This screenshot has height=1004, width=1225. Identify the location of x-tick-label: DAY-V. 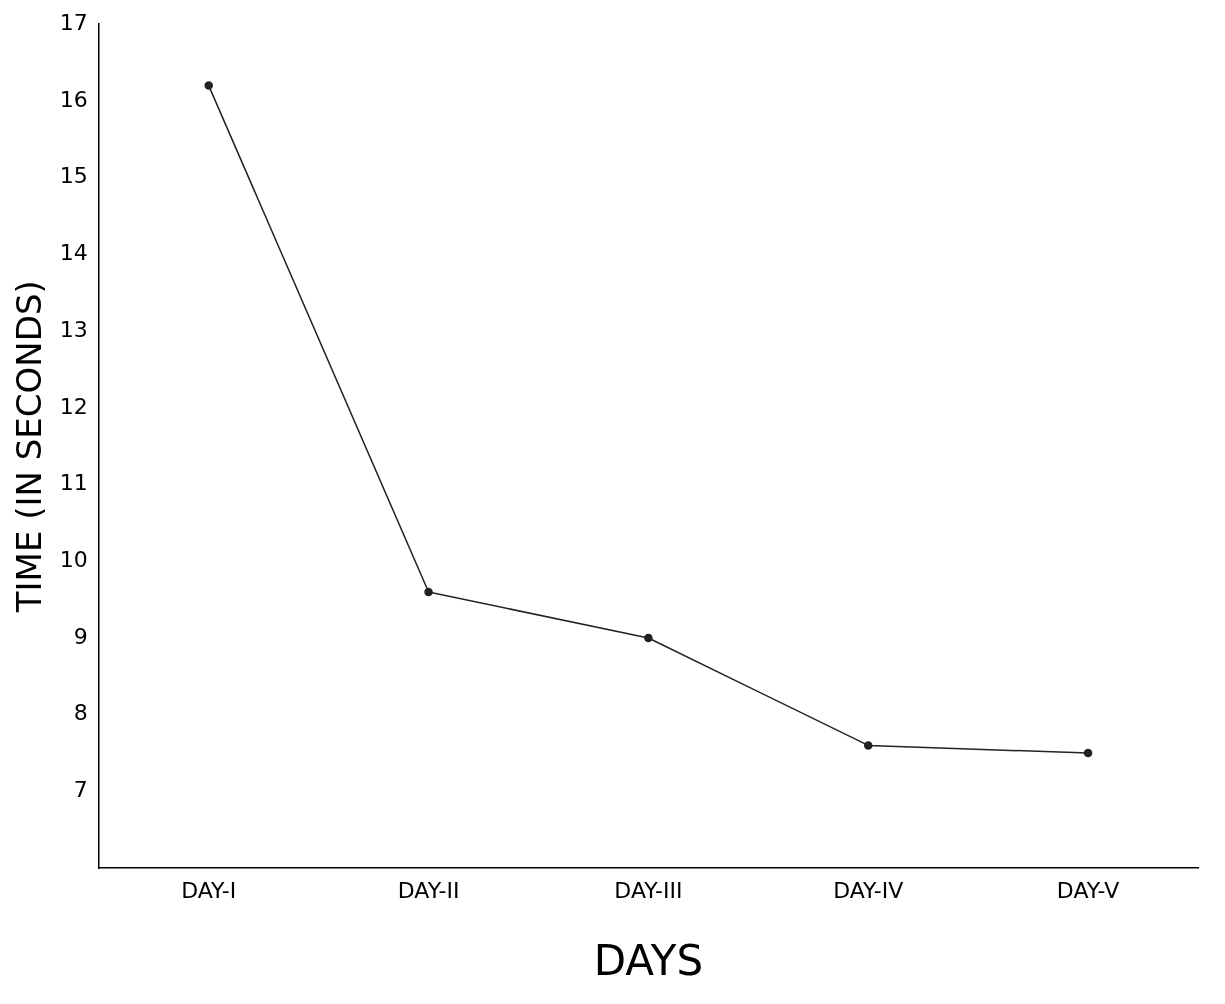
(1088, 891).